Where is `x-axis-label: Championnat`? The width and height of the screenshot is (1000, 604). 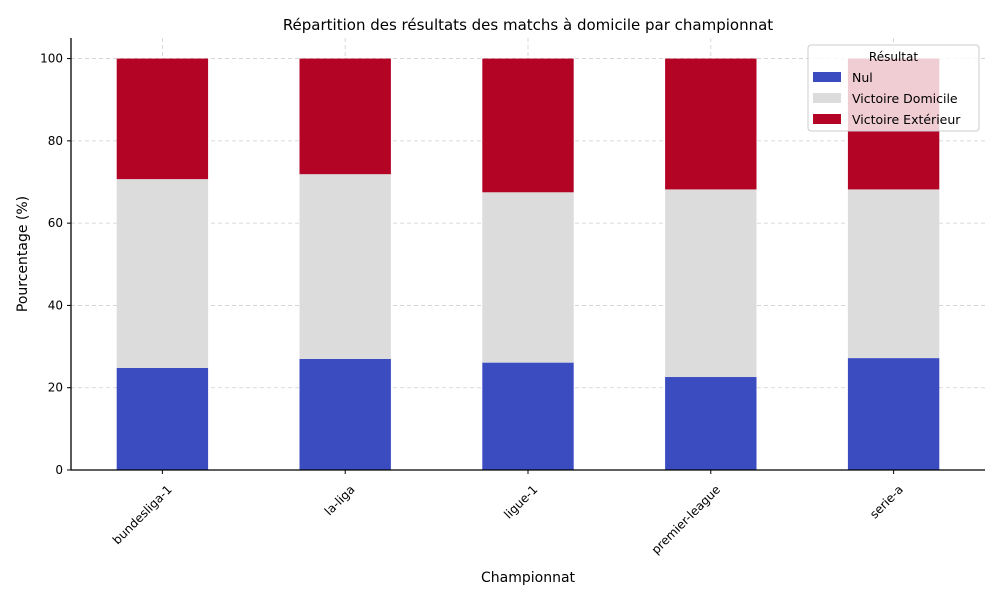 x-axis-label: Championnat is located at coordinates (528, 578).